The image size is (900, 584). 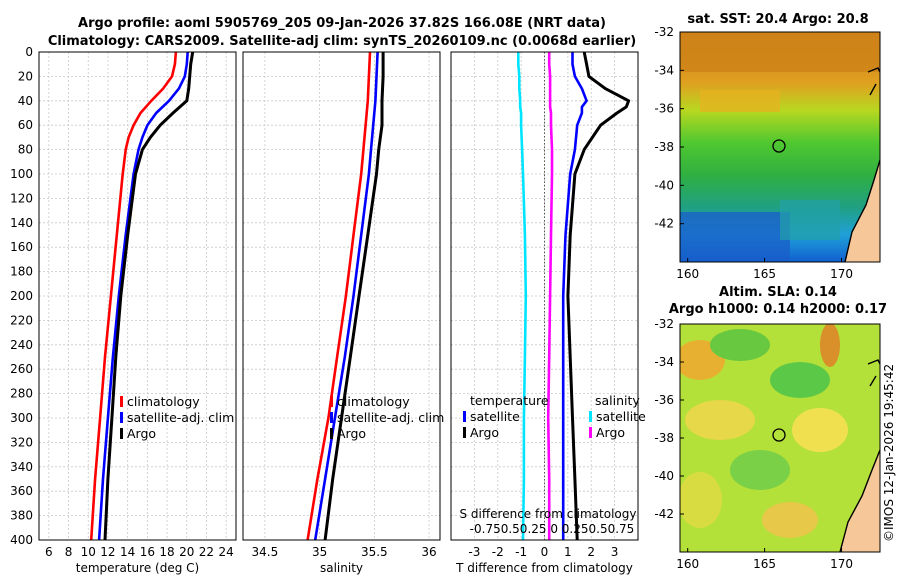 What do you see at coordinates (265, 552) in the screenshot?
I see `x-tick-label: 34.5` at bounding box center [265, 552].